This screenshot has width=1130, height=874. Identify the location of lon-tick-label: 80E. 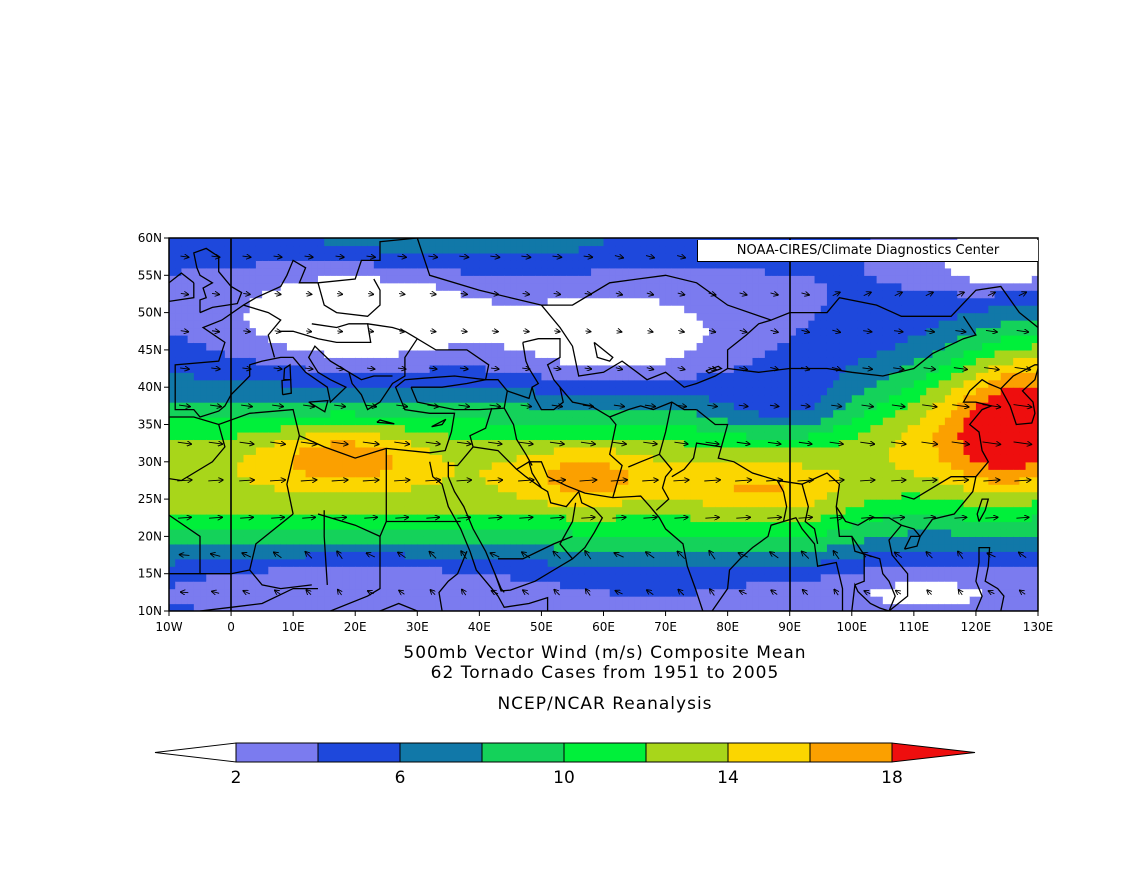
(727, 627).